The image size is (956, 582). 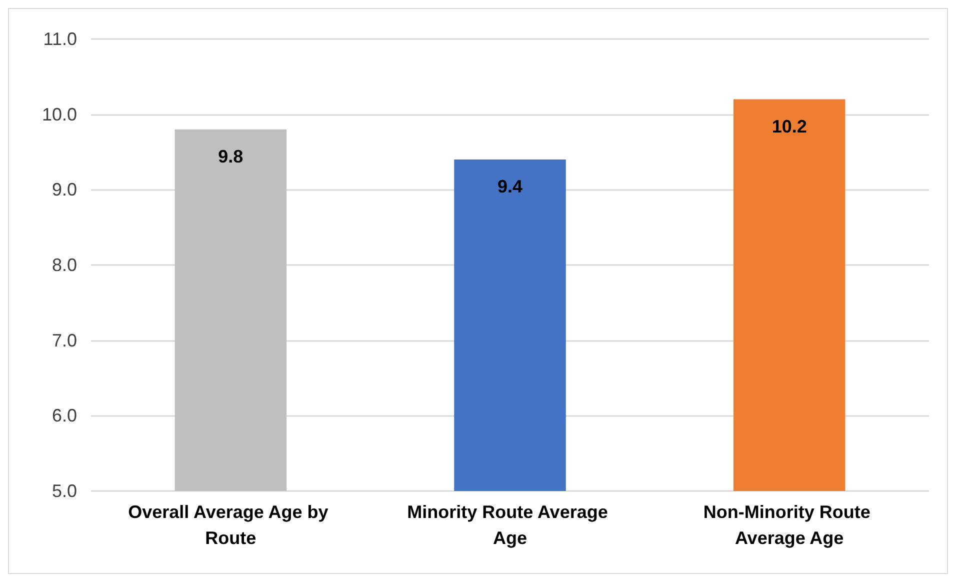 I want to click on data-label: 10.2, so click(x=789, y=126).